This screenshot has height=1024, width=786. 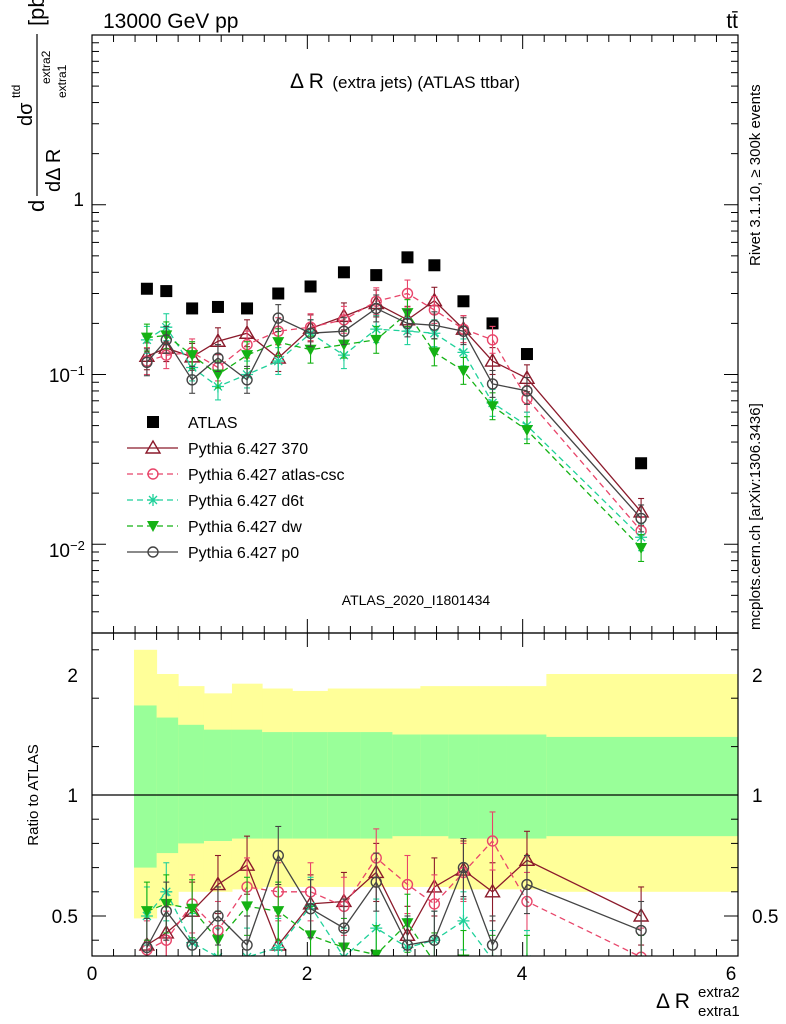 I want to click on series-ATLAS, so click(x=394, y=360).